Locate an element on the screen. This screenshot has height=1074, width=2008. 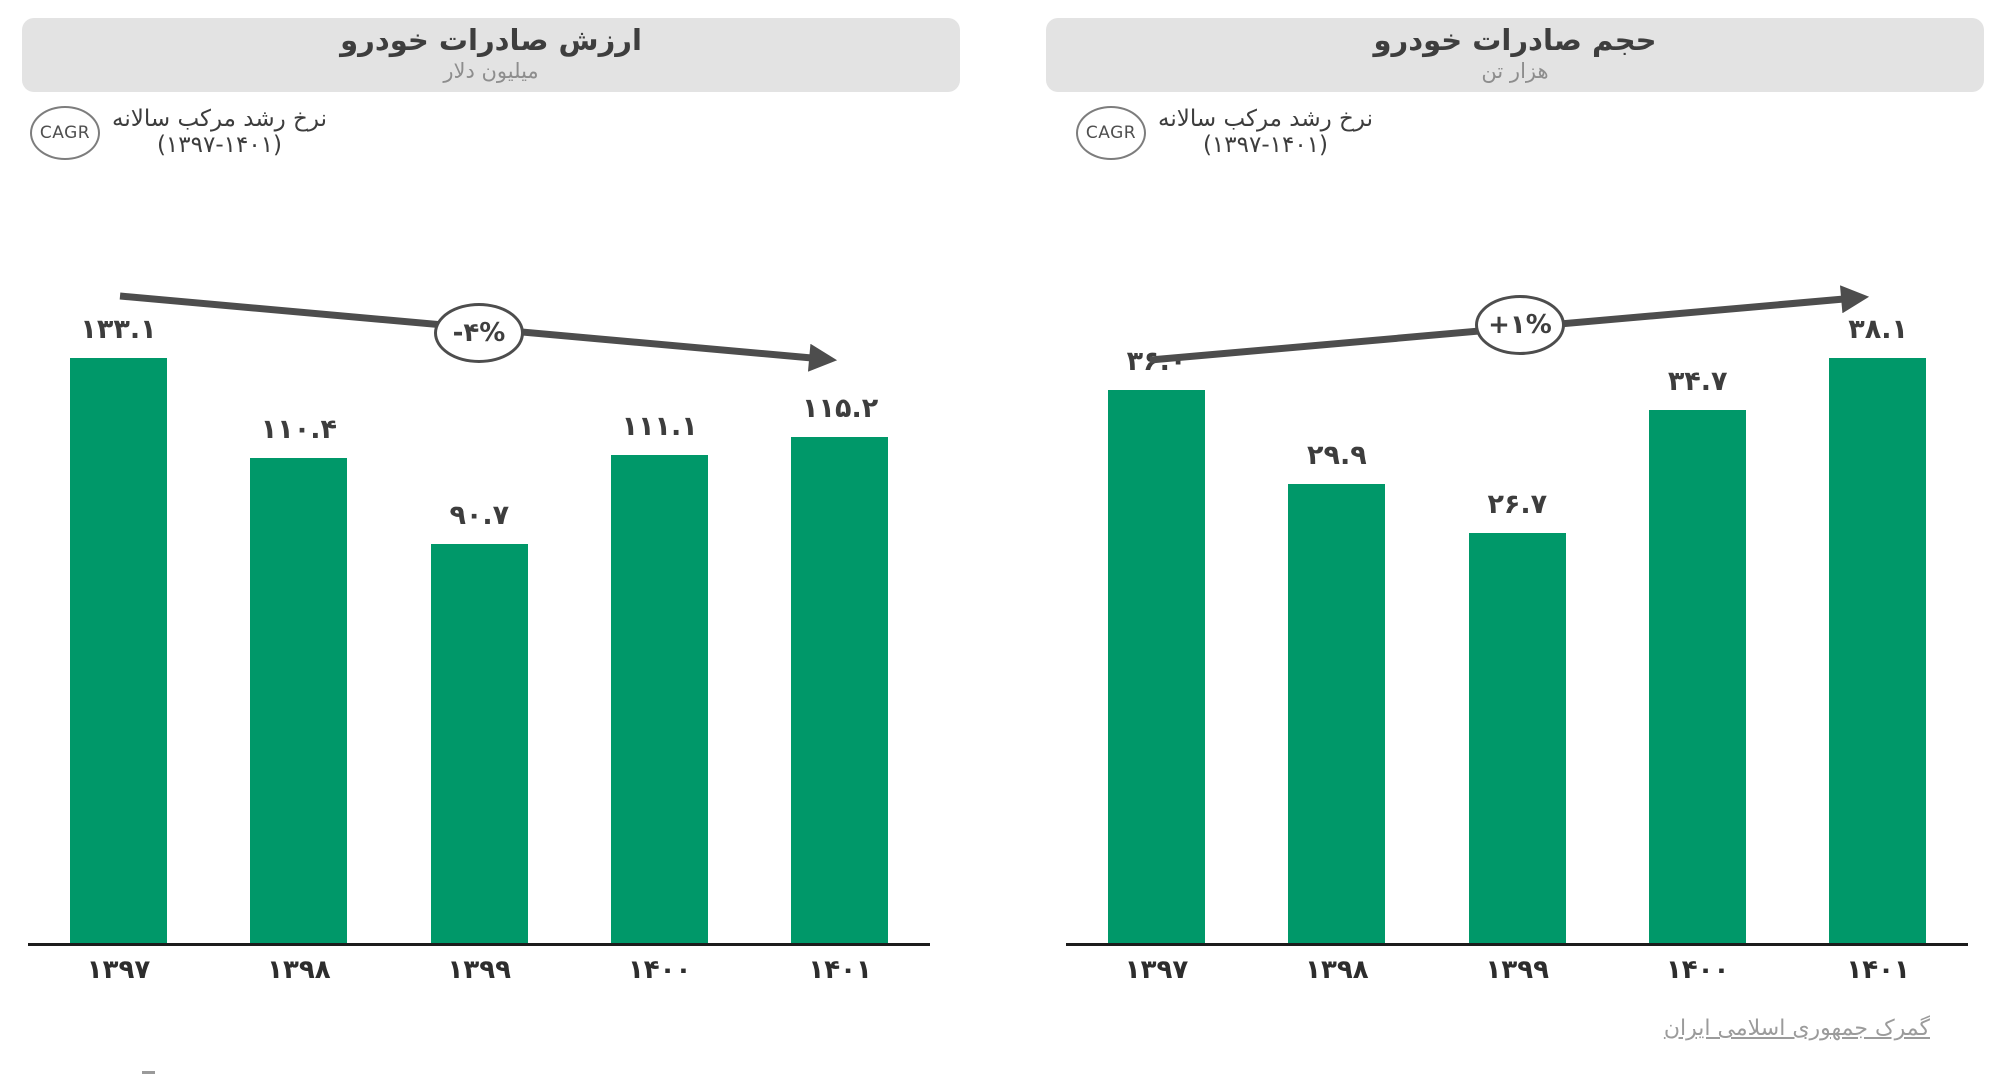
bar-value-label: ۱۱۰.۴ is located at coordinates (298, 429).